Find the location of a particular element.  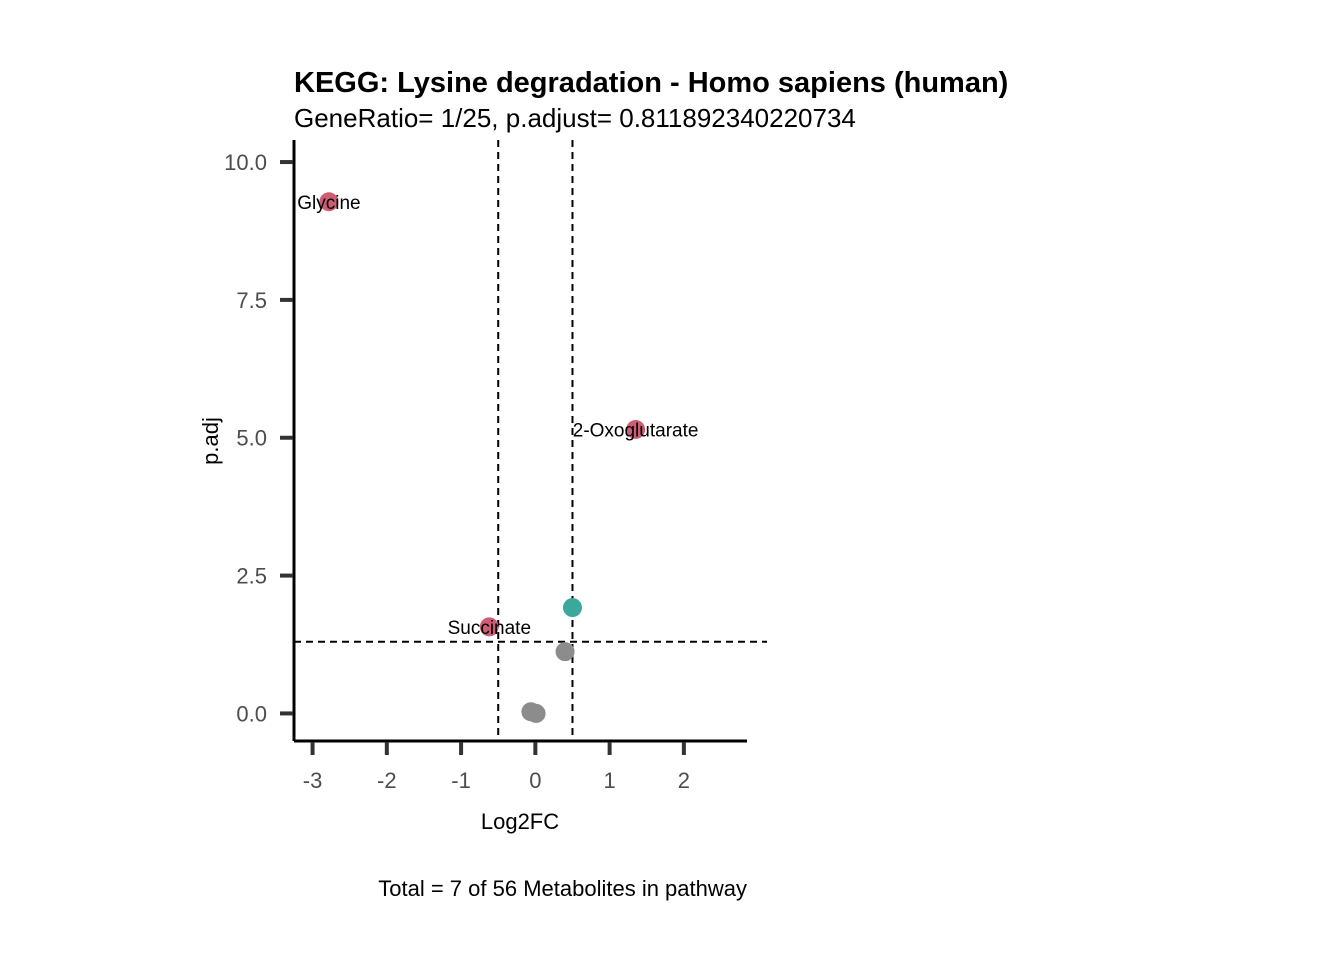

x-axis-title: Log2FC is located at coordinates (520, 821).